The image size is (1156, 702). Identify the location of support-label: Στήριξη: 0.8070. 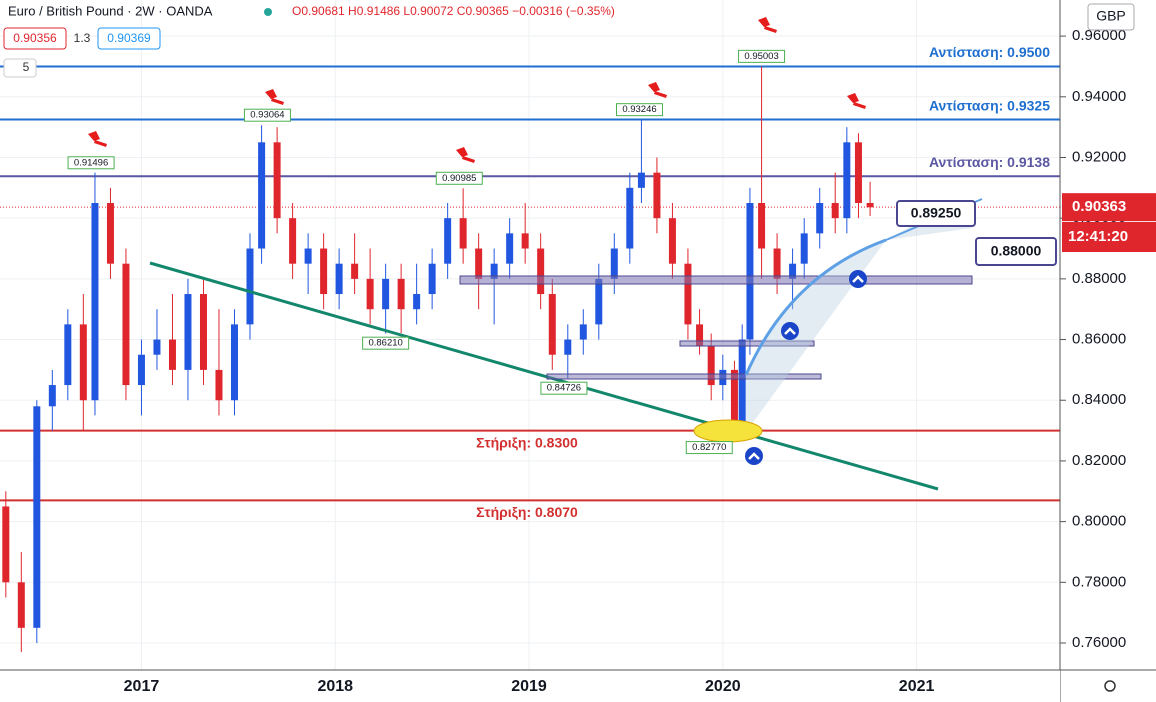
(527, 512).